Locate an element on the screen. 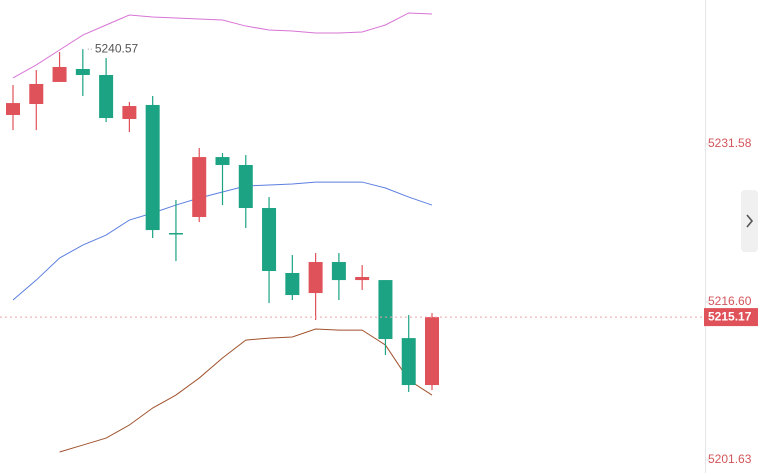 This screenshot has height=473, width=758. last-price-box is located at coordinates (731, 317).